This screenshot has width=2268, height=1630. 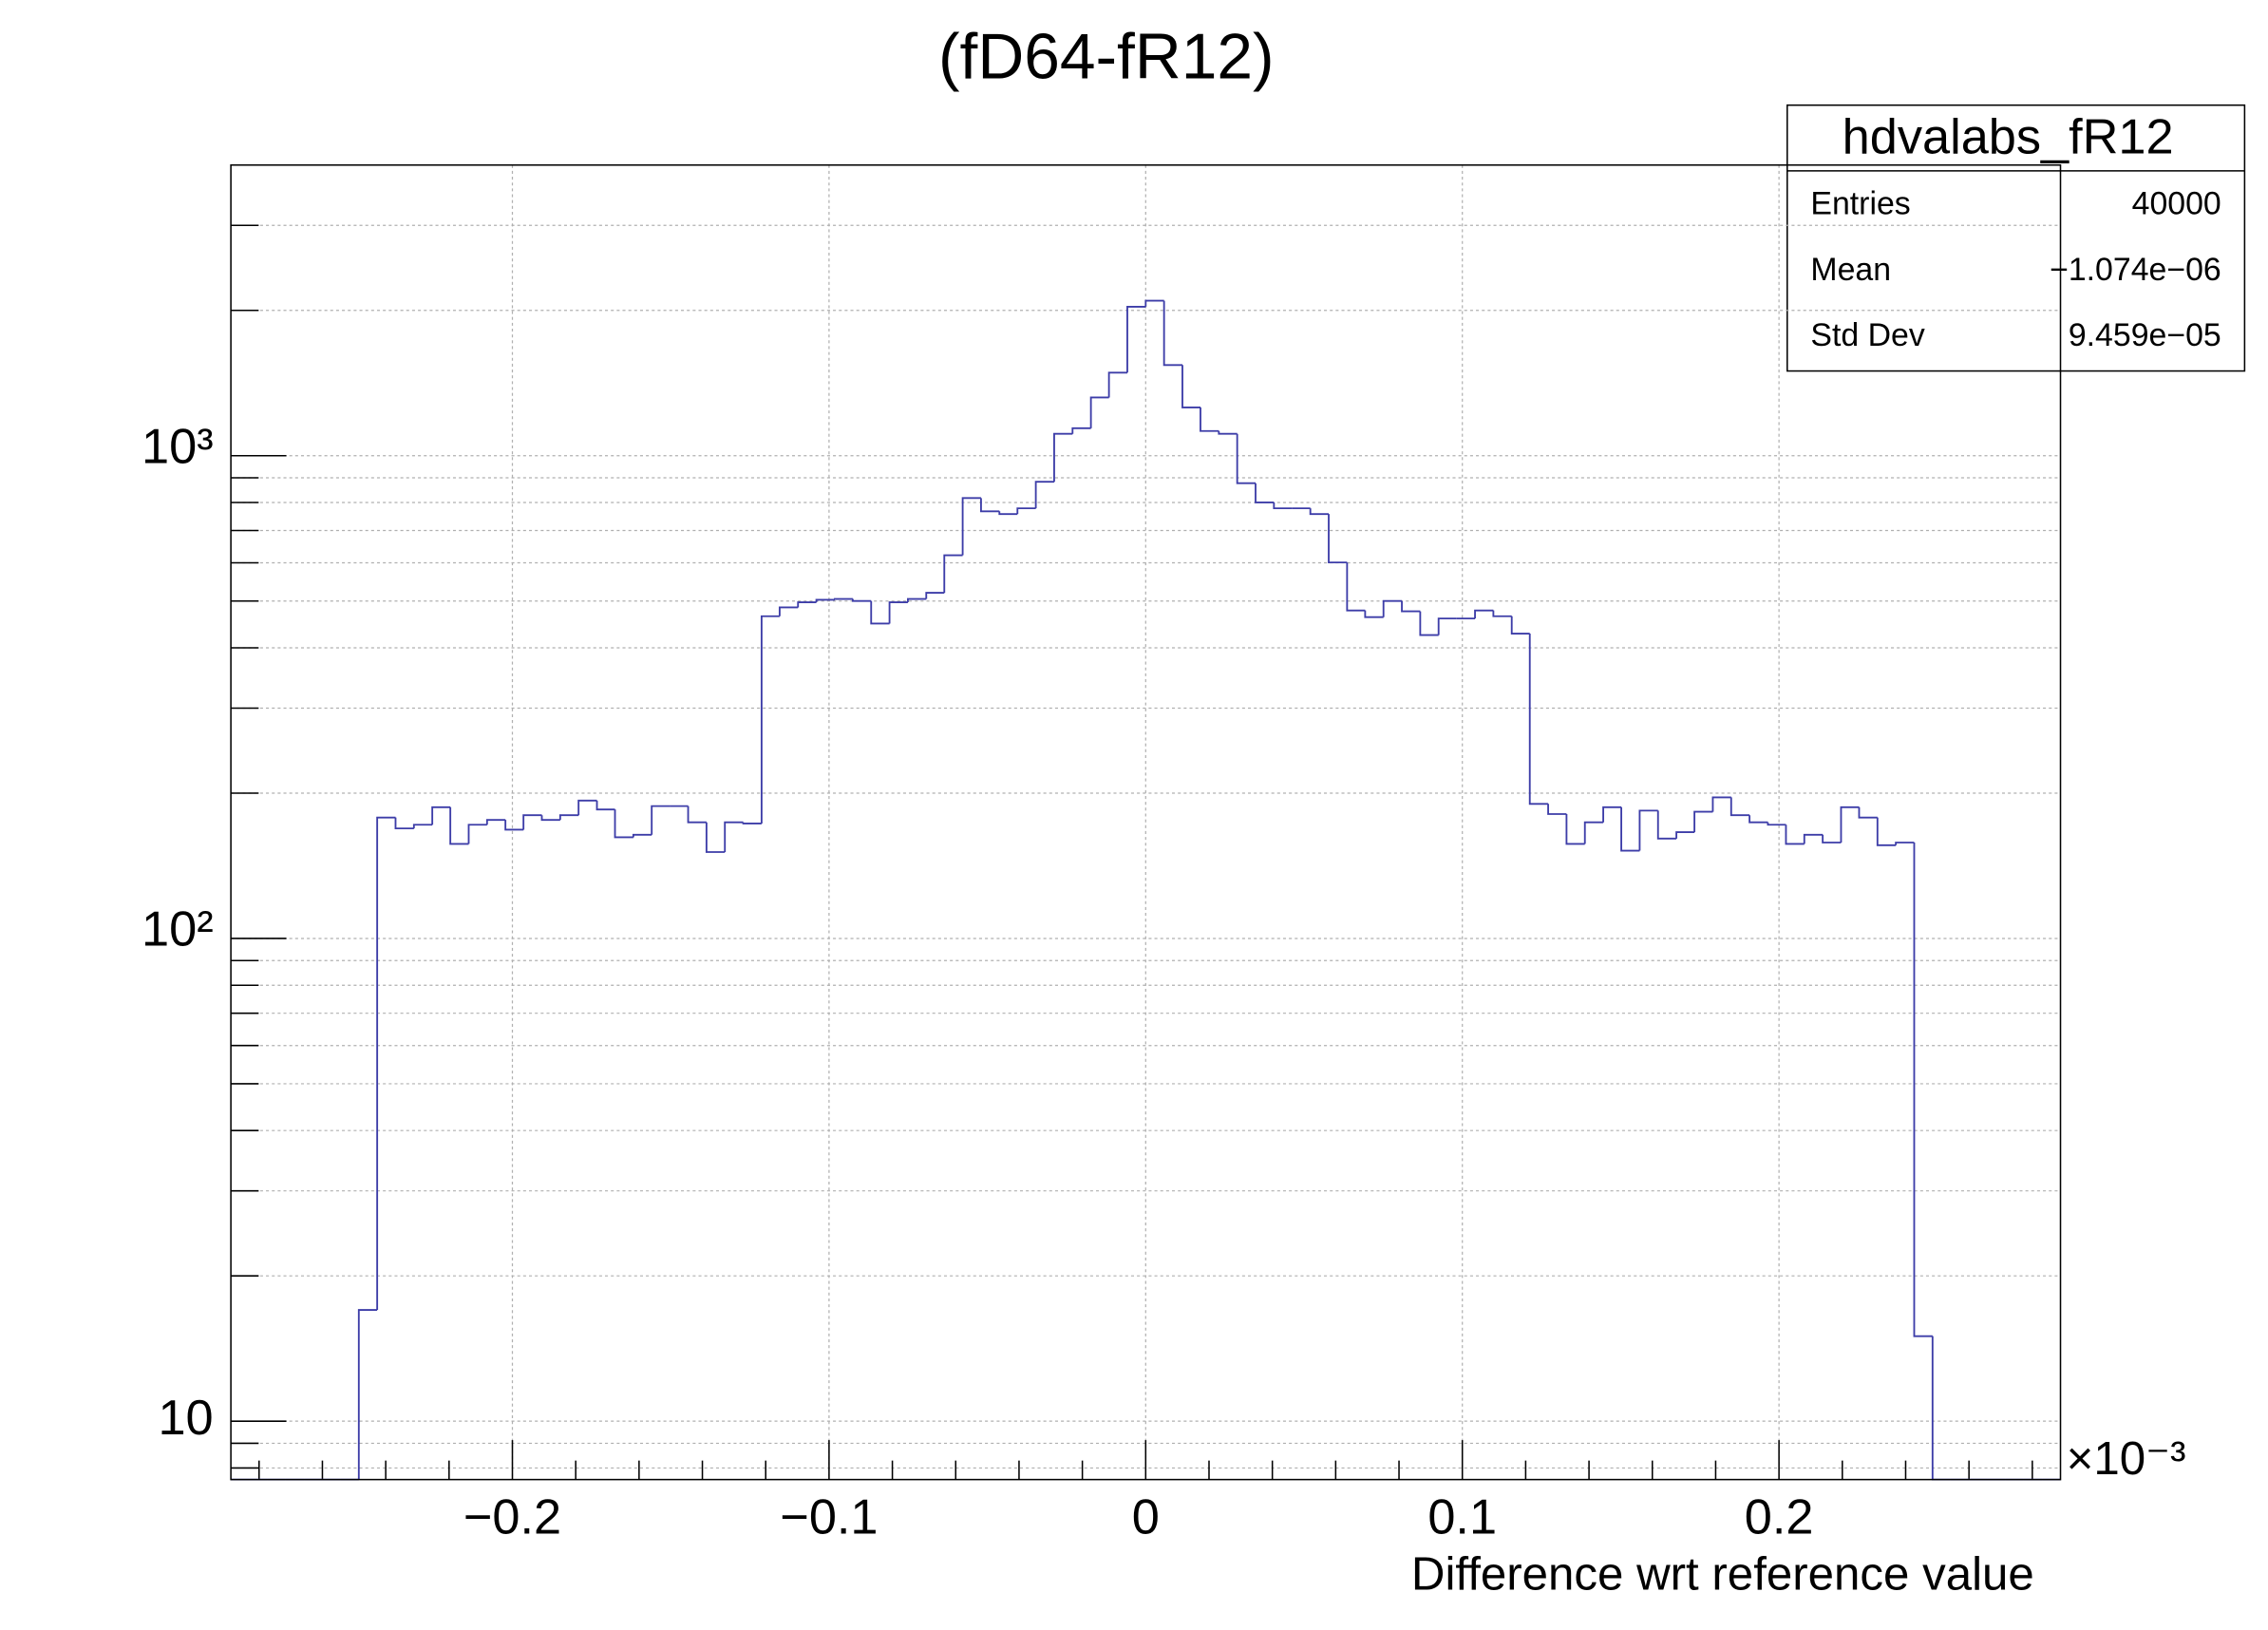 I want to click on stats-value: −1.074e−06, so click(x=2135, y=270).